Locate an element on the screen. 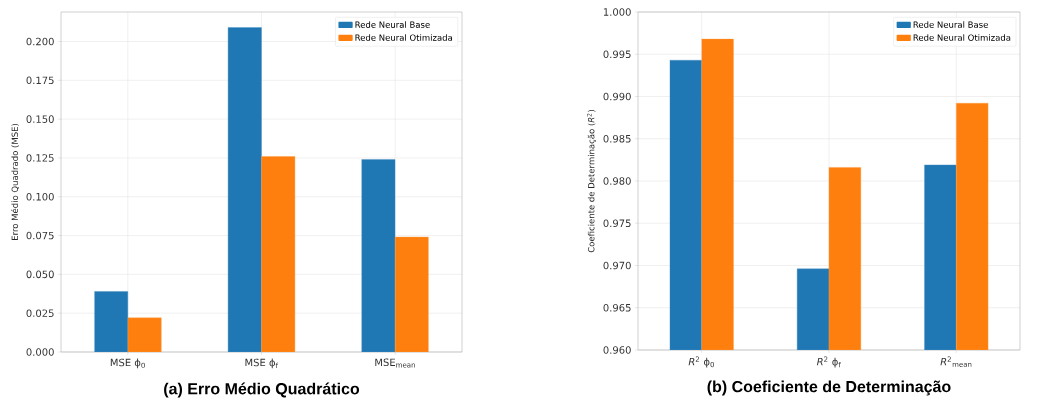 The height and width of the screenshot is (418, 1037). x-tick-label: MSE ϕ$_{f}$ is located at coordinates (262, 363).